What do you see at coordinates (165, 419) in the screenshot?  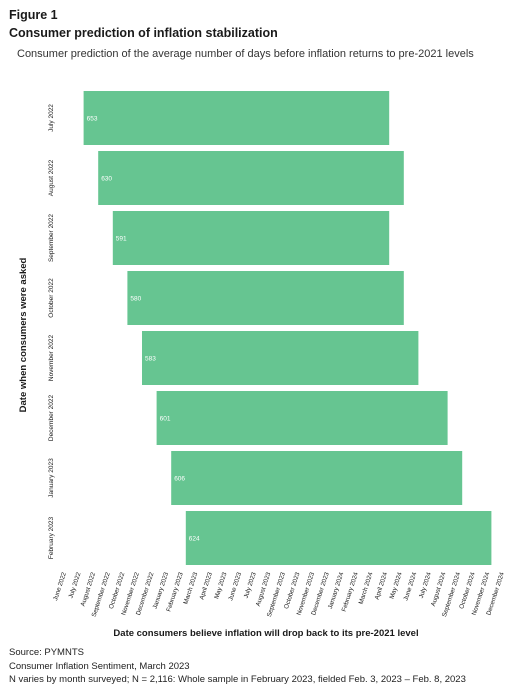 I see `bar-value-label: 601` at bounding box center [165, 419].